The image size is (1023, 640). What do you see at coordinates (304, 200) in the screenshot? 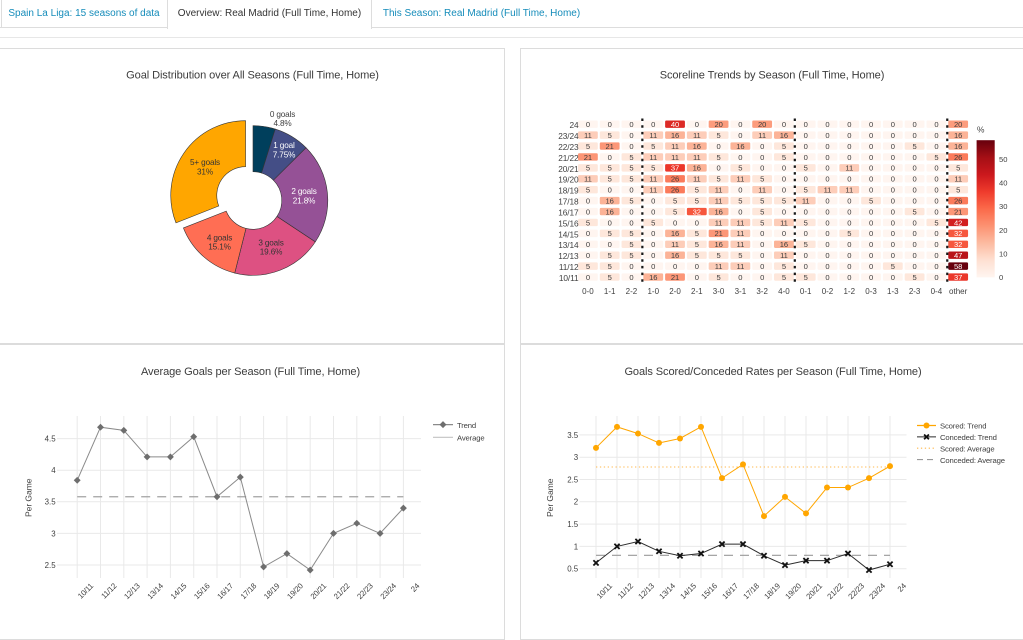
I see `svg-text: 21.8%` at bounding box center [304, 200].